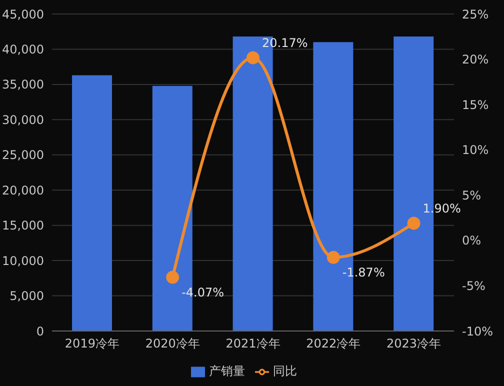 Image resolution: width=504 pixels, height=386 pixels. I want to click on bar, so click(92, 203).